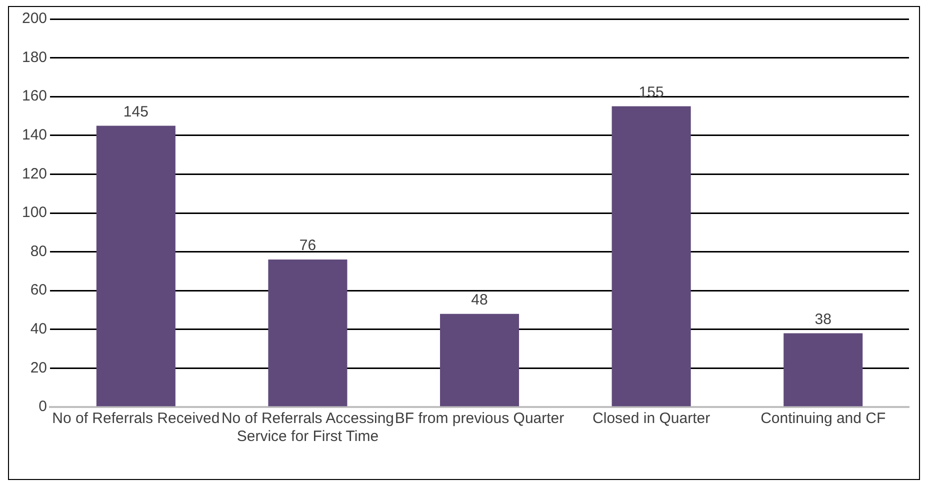 This screenshot has height=489, width=930. What do you see at coordinates (35, 19) in the screenshot?
I see `y-tick-label: 200` at bounding box center [35, 19].